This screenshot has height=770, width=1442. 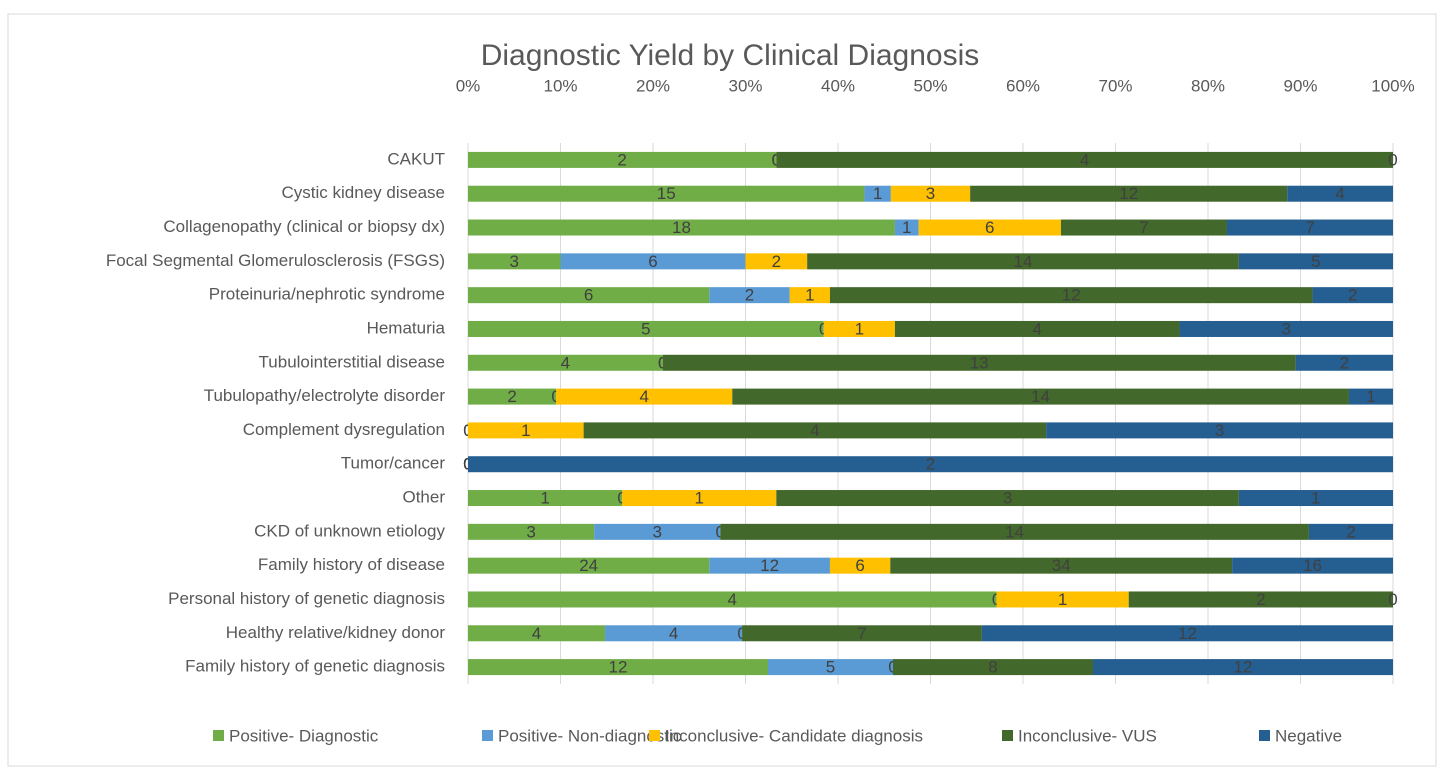 What do you see at coordinates (1308, 735) in the screenshot?
I see `legend-label: Negative` at bounding box center [1308, 735].